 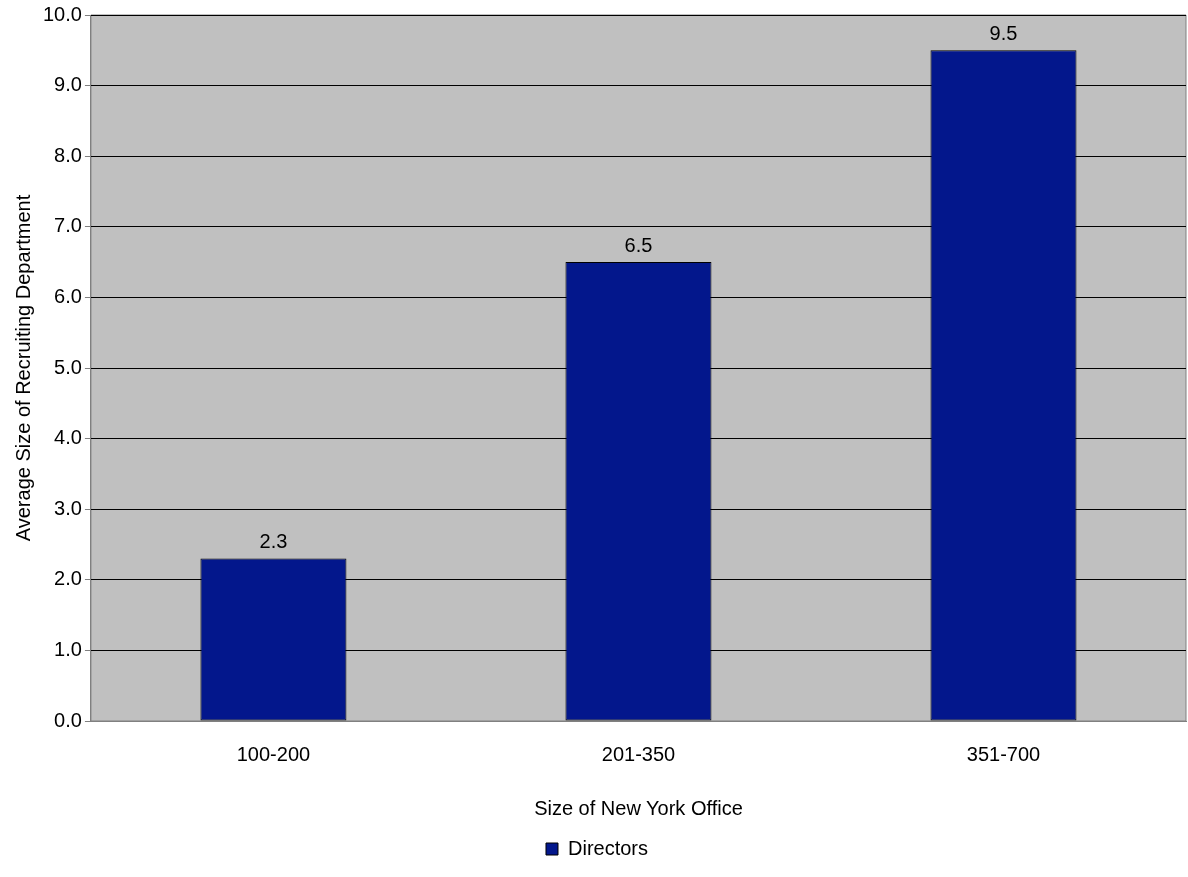 I want to click on y-tick-label: 0.0, so click(x=68, y=719).